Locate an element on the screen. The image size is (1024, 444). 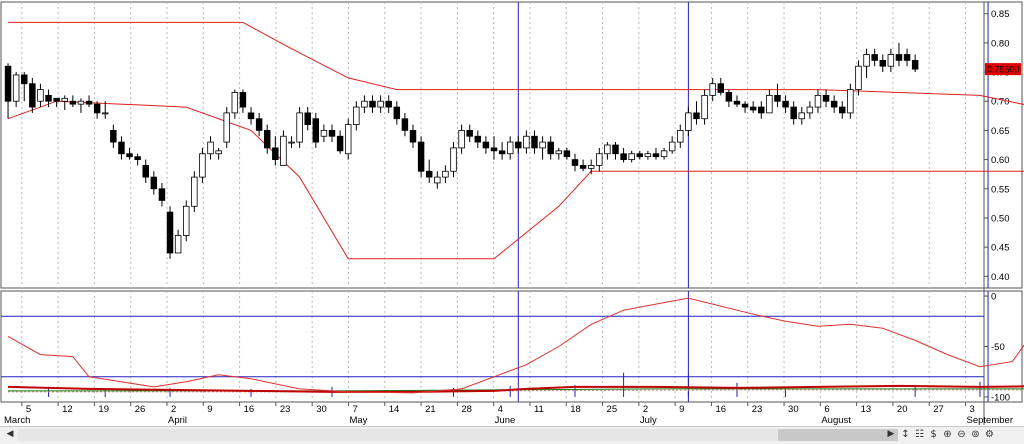
x-tick-label: 20 is located at coordinates (902, 409).